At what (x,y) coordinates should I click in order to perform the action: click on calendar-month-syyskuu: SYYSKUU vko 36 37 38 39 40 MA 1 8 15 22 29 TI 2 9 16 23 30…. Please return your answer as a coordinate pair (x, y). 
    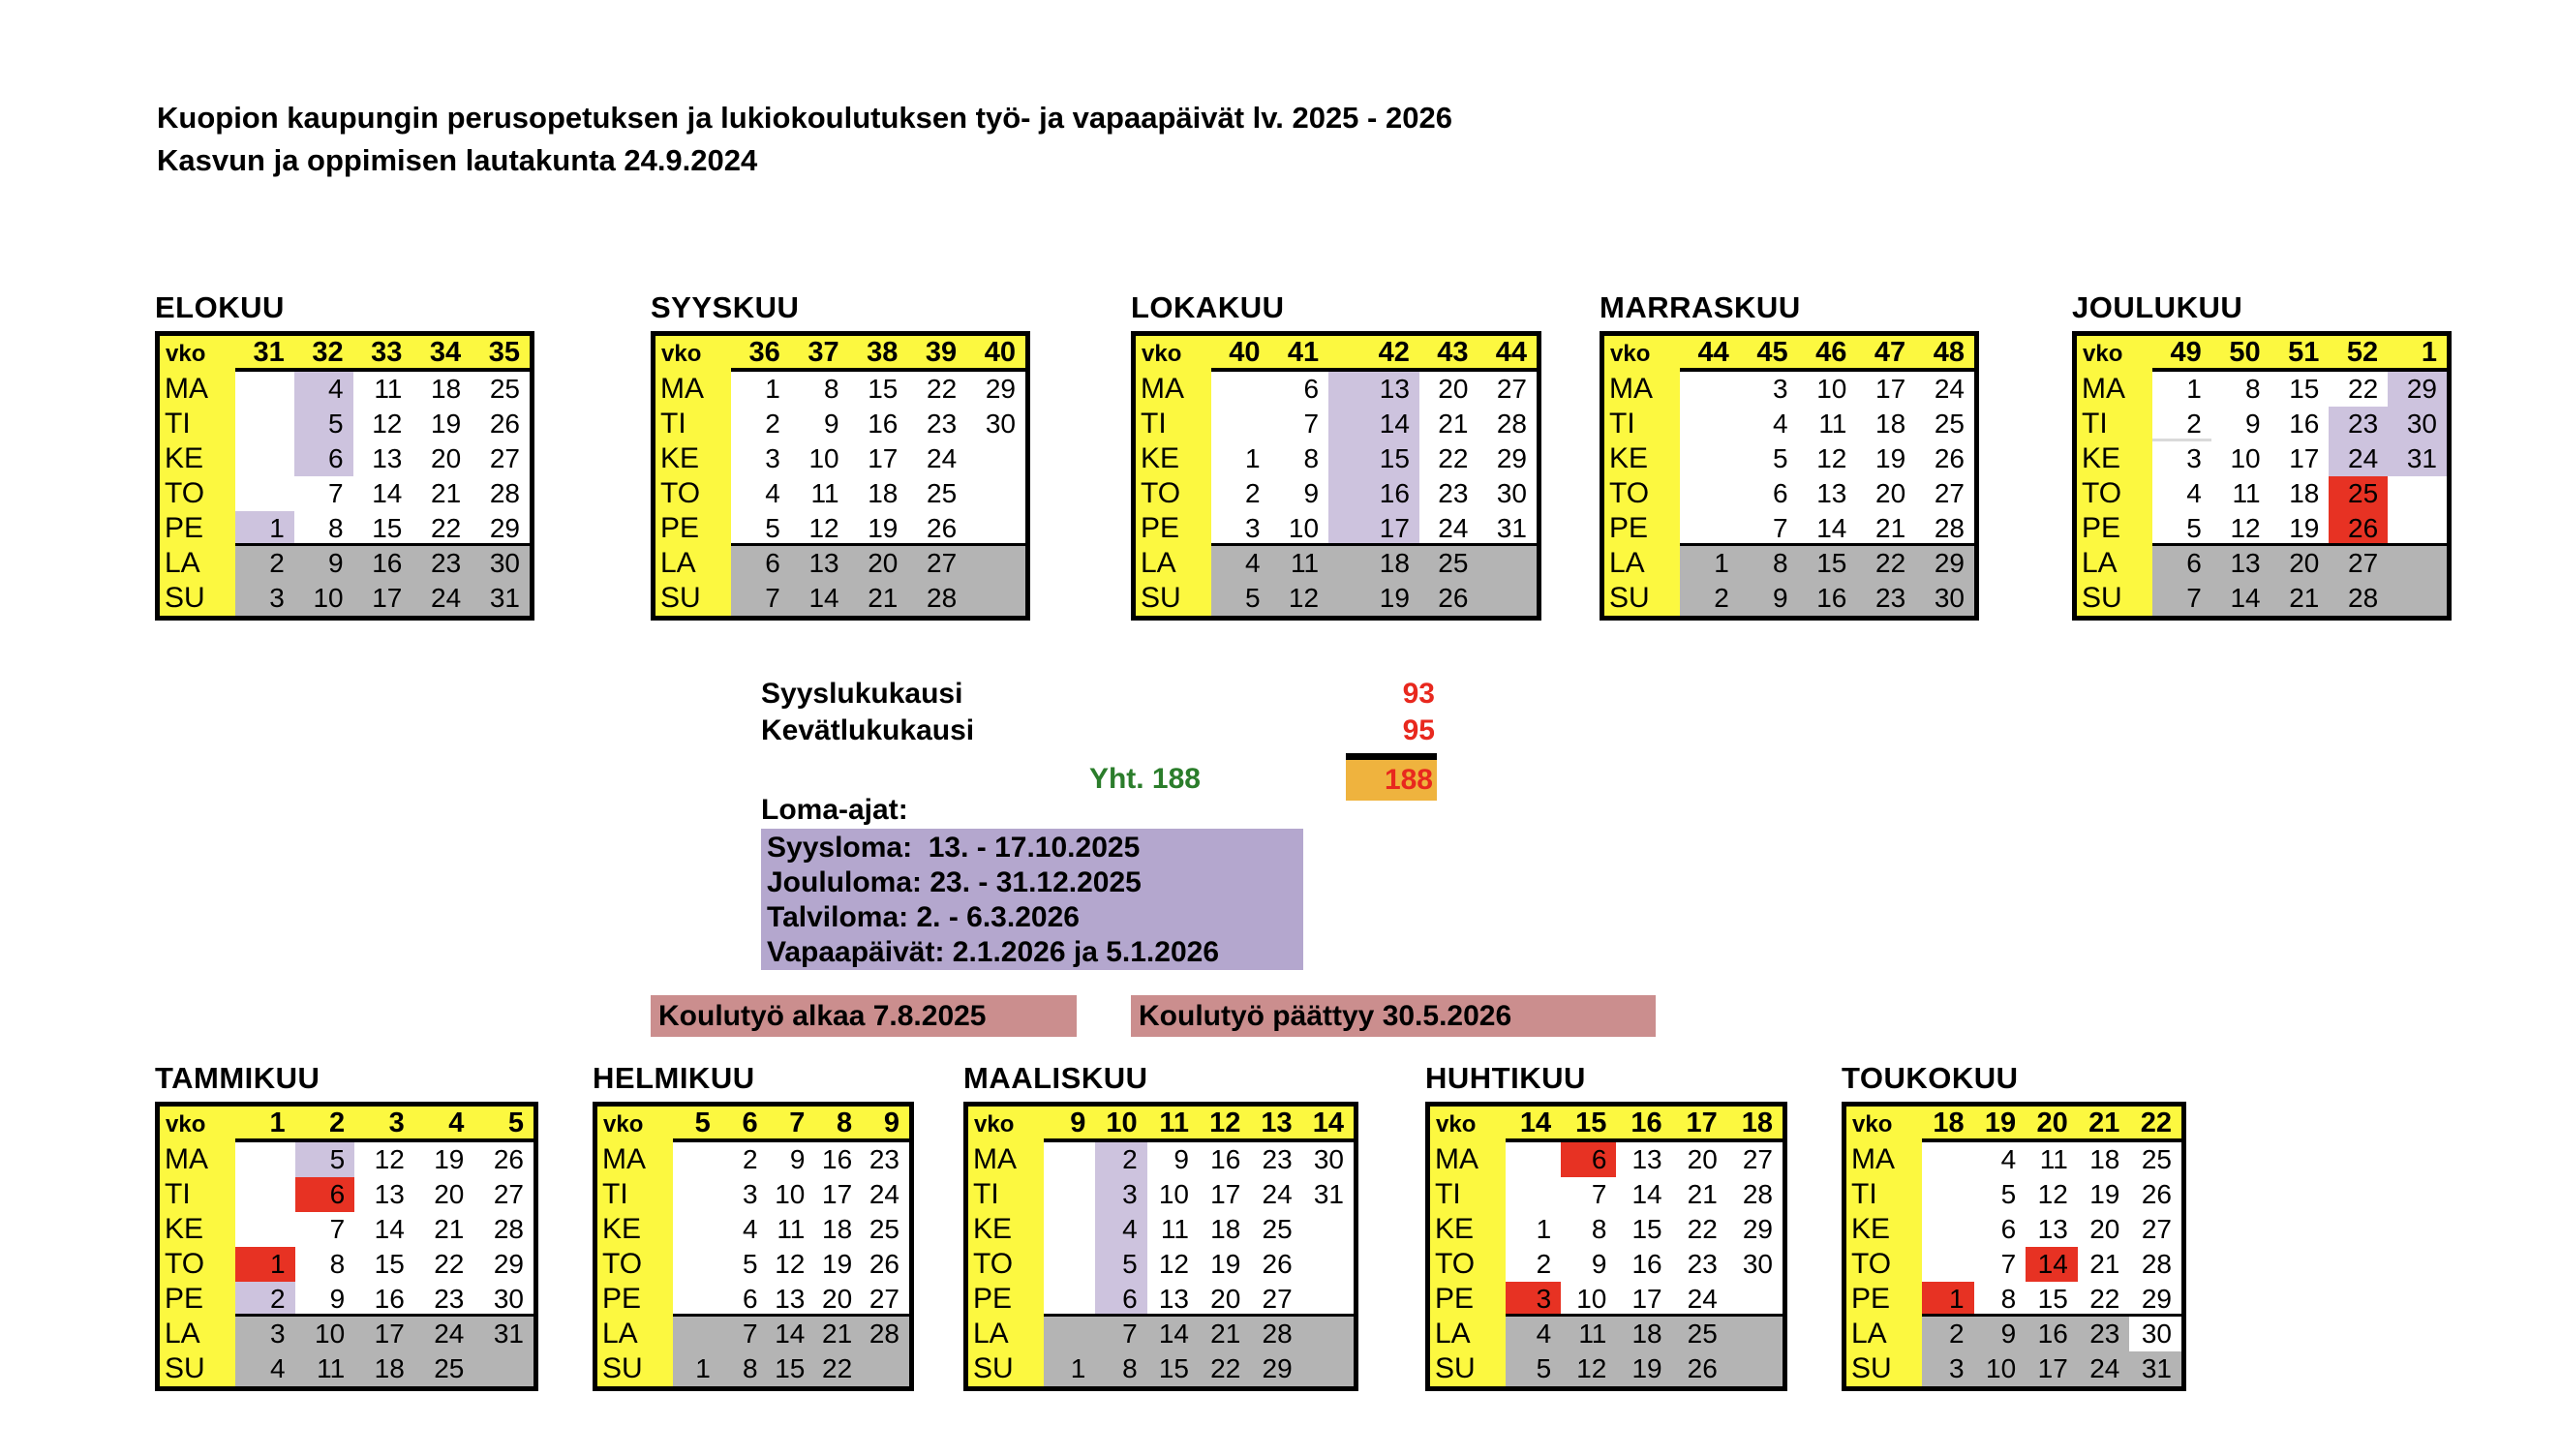
    Looking at the image, I should click on (840, 455).